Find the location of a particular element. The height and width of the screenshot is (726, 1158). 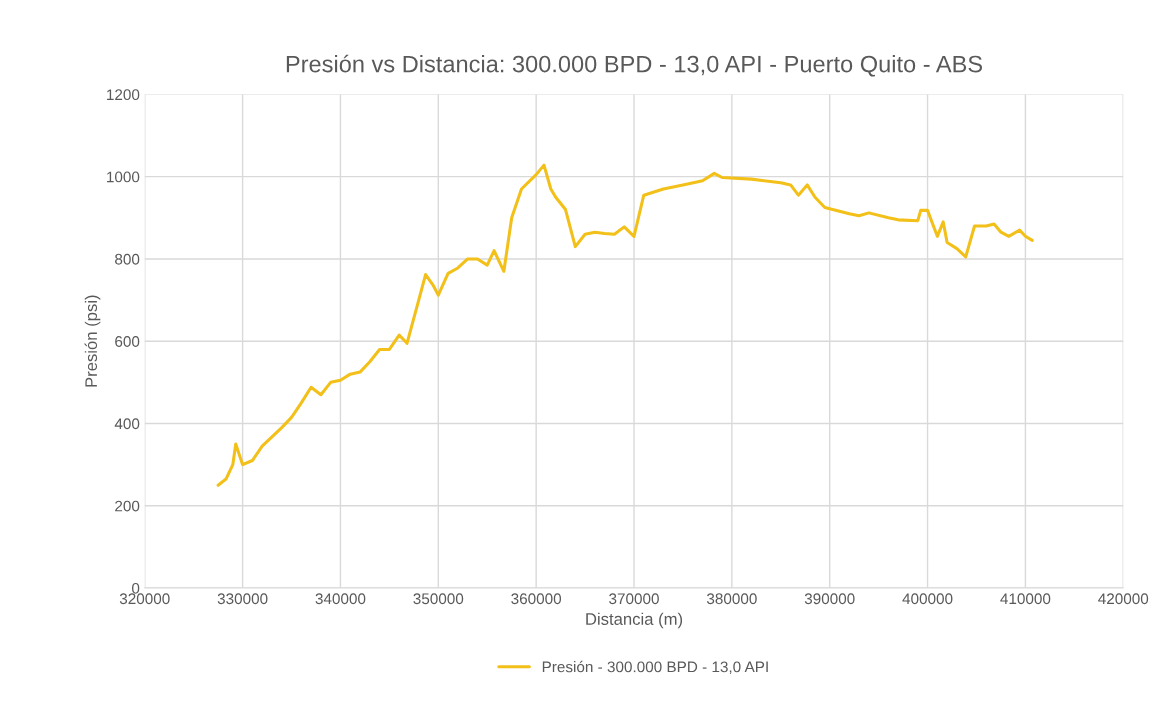

y-tick-label: 0 is located at coordinates (135, 588).